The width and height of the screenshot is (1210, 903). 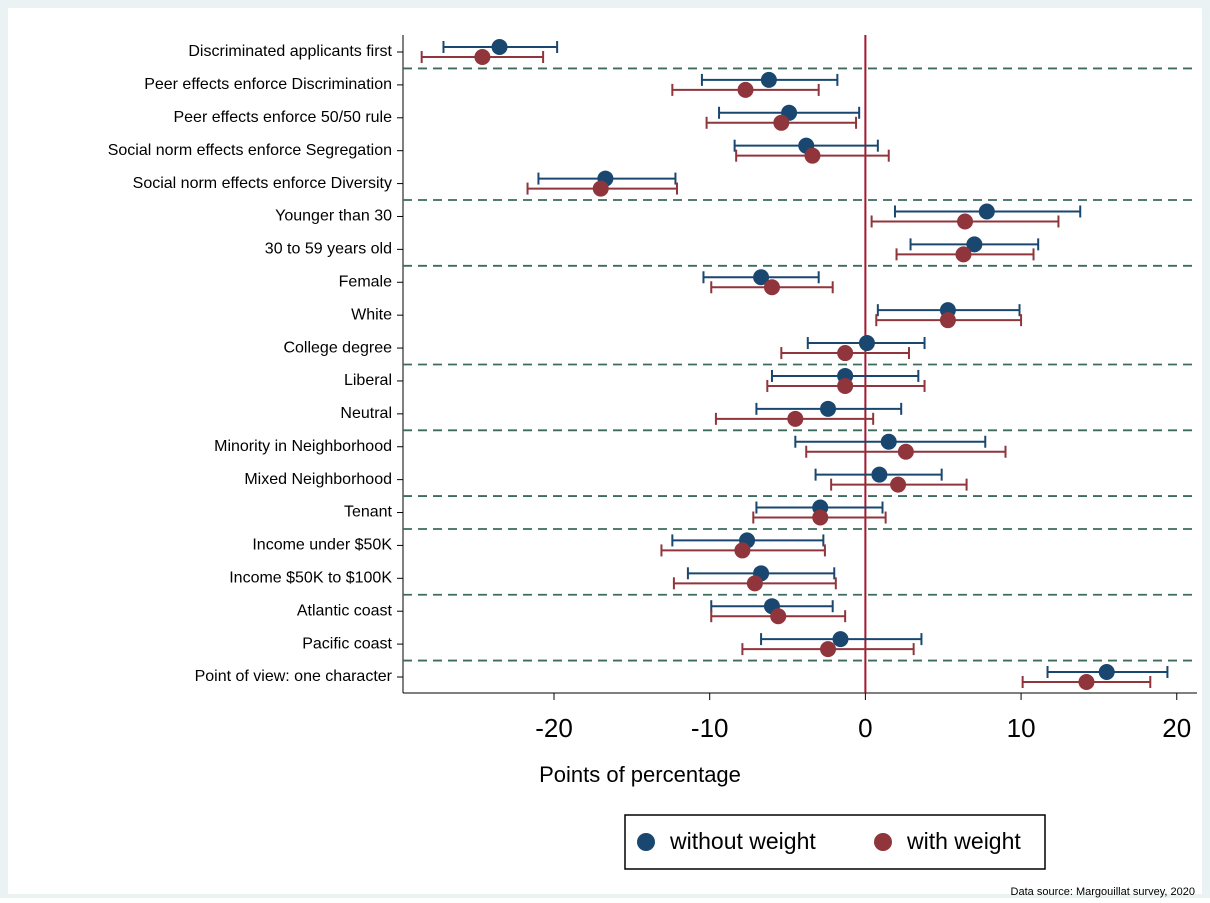 What do you see at coordinates (333, 216) in the screenshot?
I see `y-tick-label: Younger than 30` at bounding box center [333, 216].